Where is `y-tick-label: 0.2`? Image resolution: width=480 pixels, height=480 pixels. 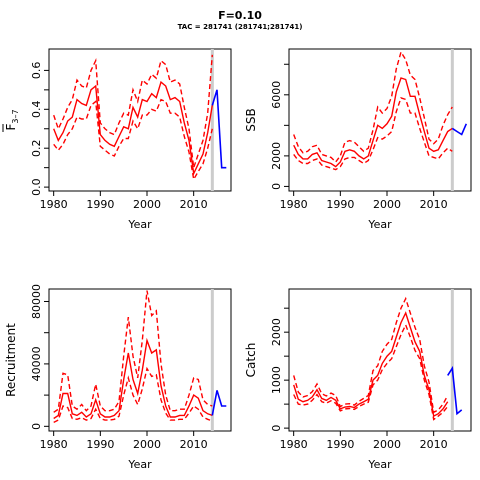
y-tick-label: 0.2 is located at coordinates (36, 148).